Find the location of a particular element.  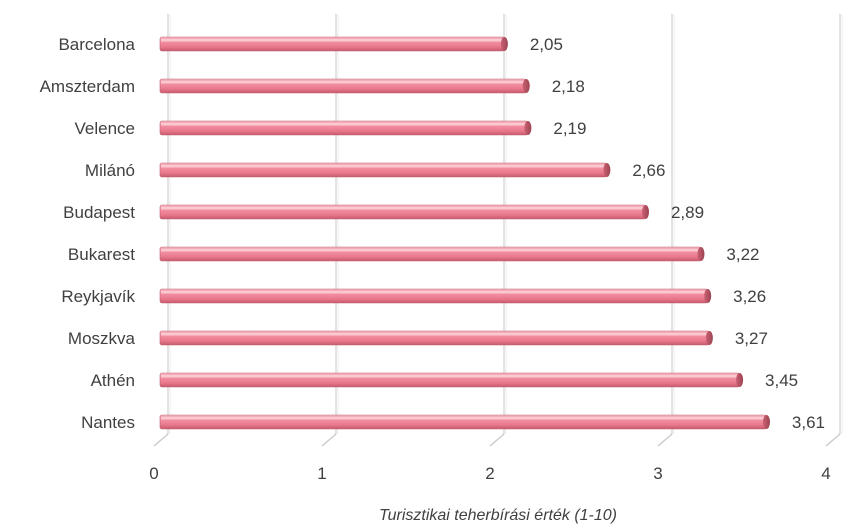

value-label: 3,61 is located at coordinates (808, 422).